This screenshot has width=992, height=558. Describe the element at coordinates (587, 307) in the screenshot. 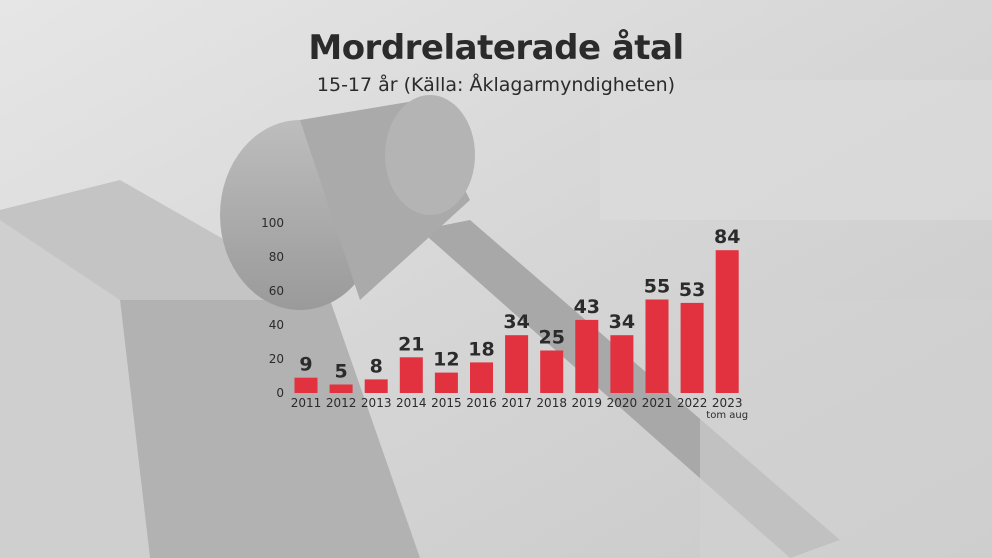

I see `data-label: 43` at that location.